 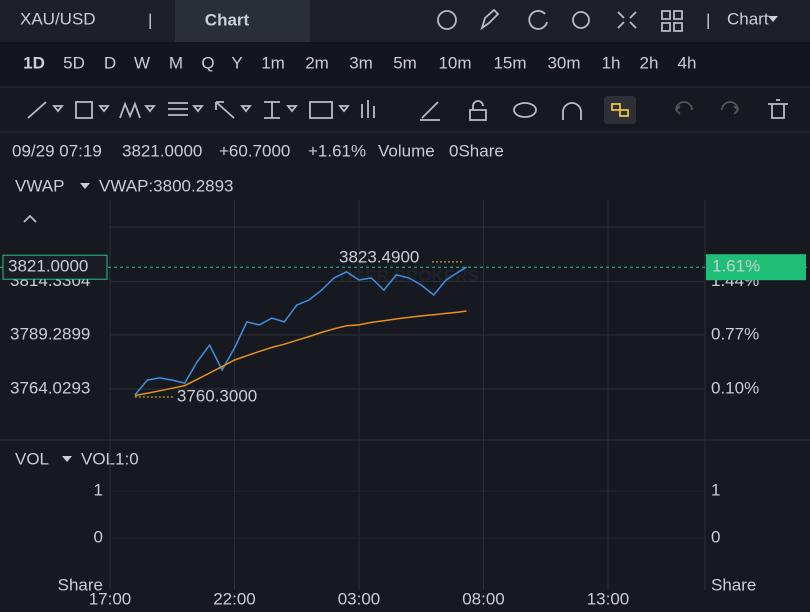 What do you see at coordinates (57, 150) in the screenshot?
I see `info-datetime: 09/29 07:19` at bounding box center [57, 150].